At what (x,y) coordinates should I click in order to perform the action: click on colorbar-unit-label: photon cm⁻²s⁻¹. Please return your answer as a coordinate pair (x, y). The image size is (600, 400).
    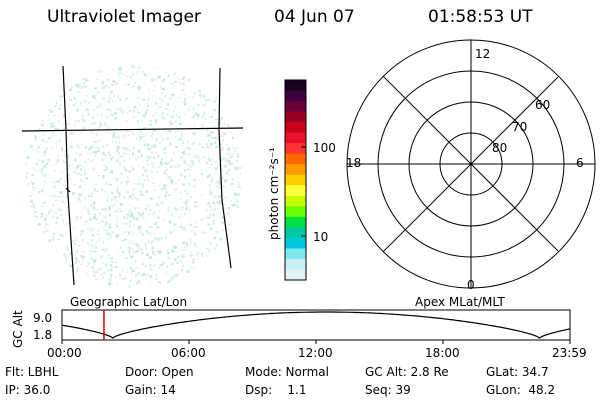
    Looking at the image, I should click on (274, 193).